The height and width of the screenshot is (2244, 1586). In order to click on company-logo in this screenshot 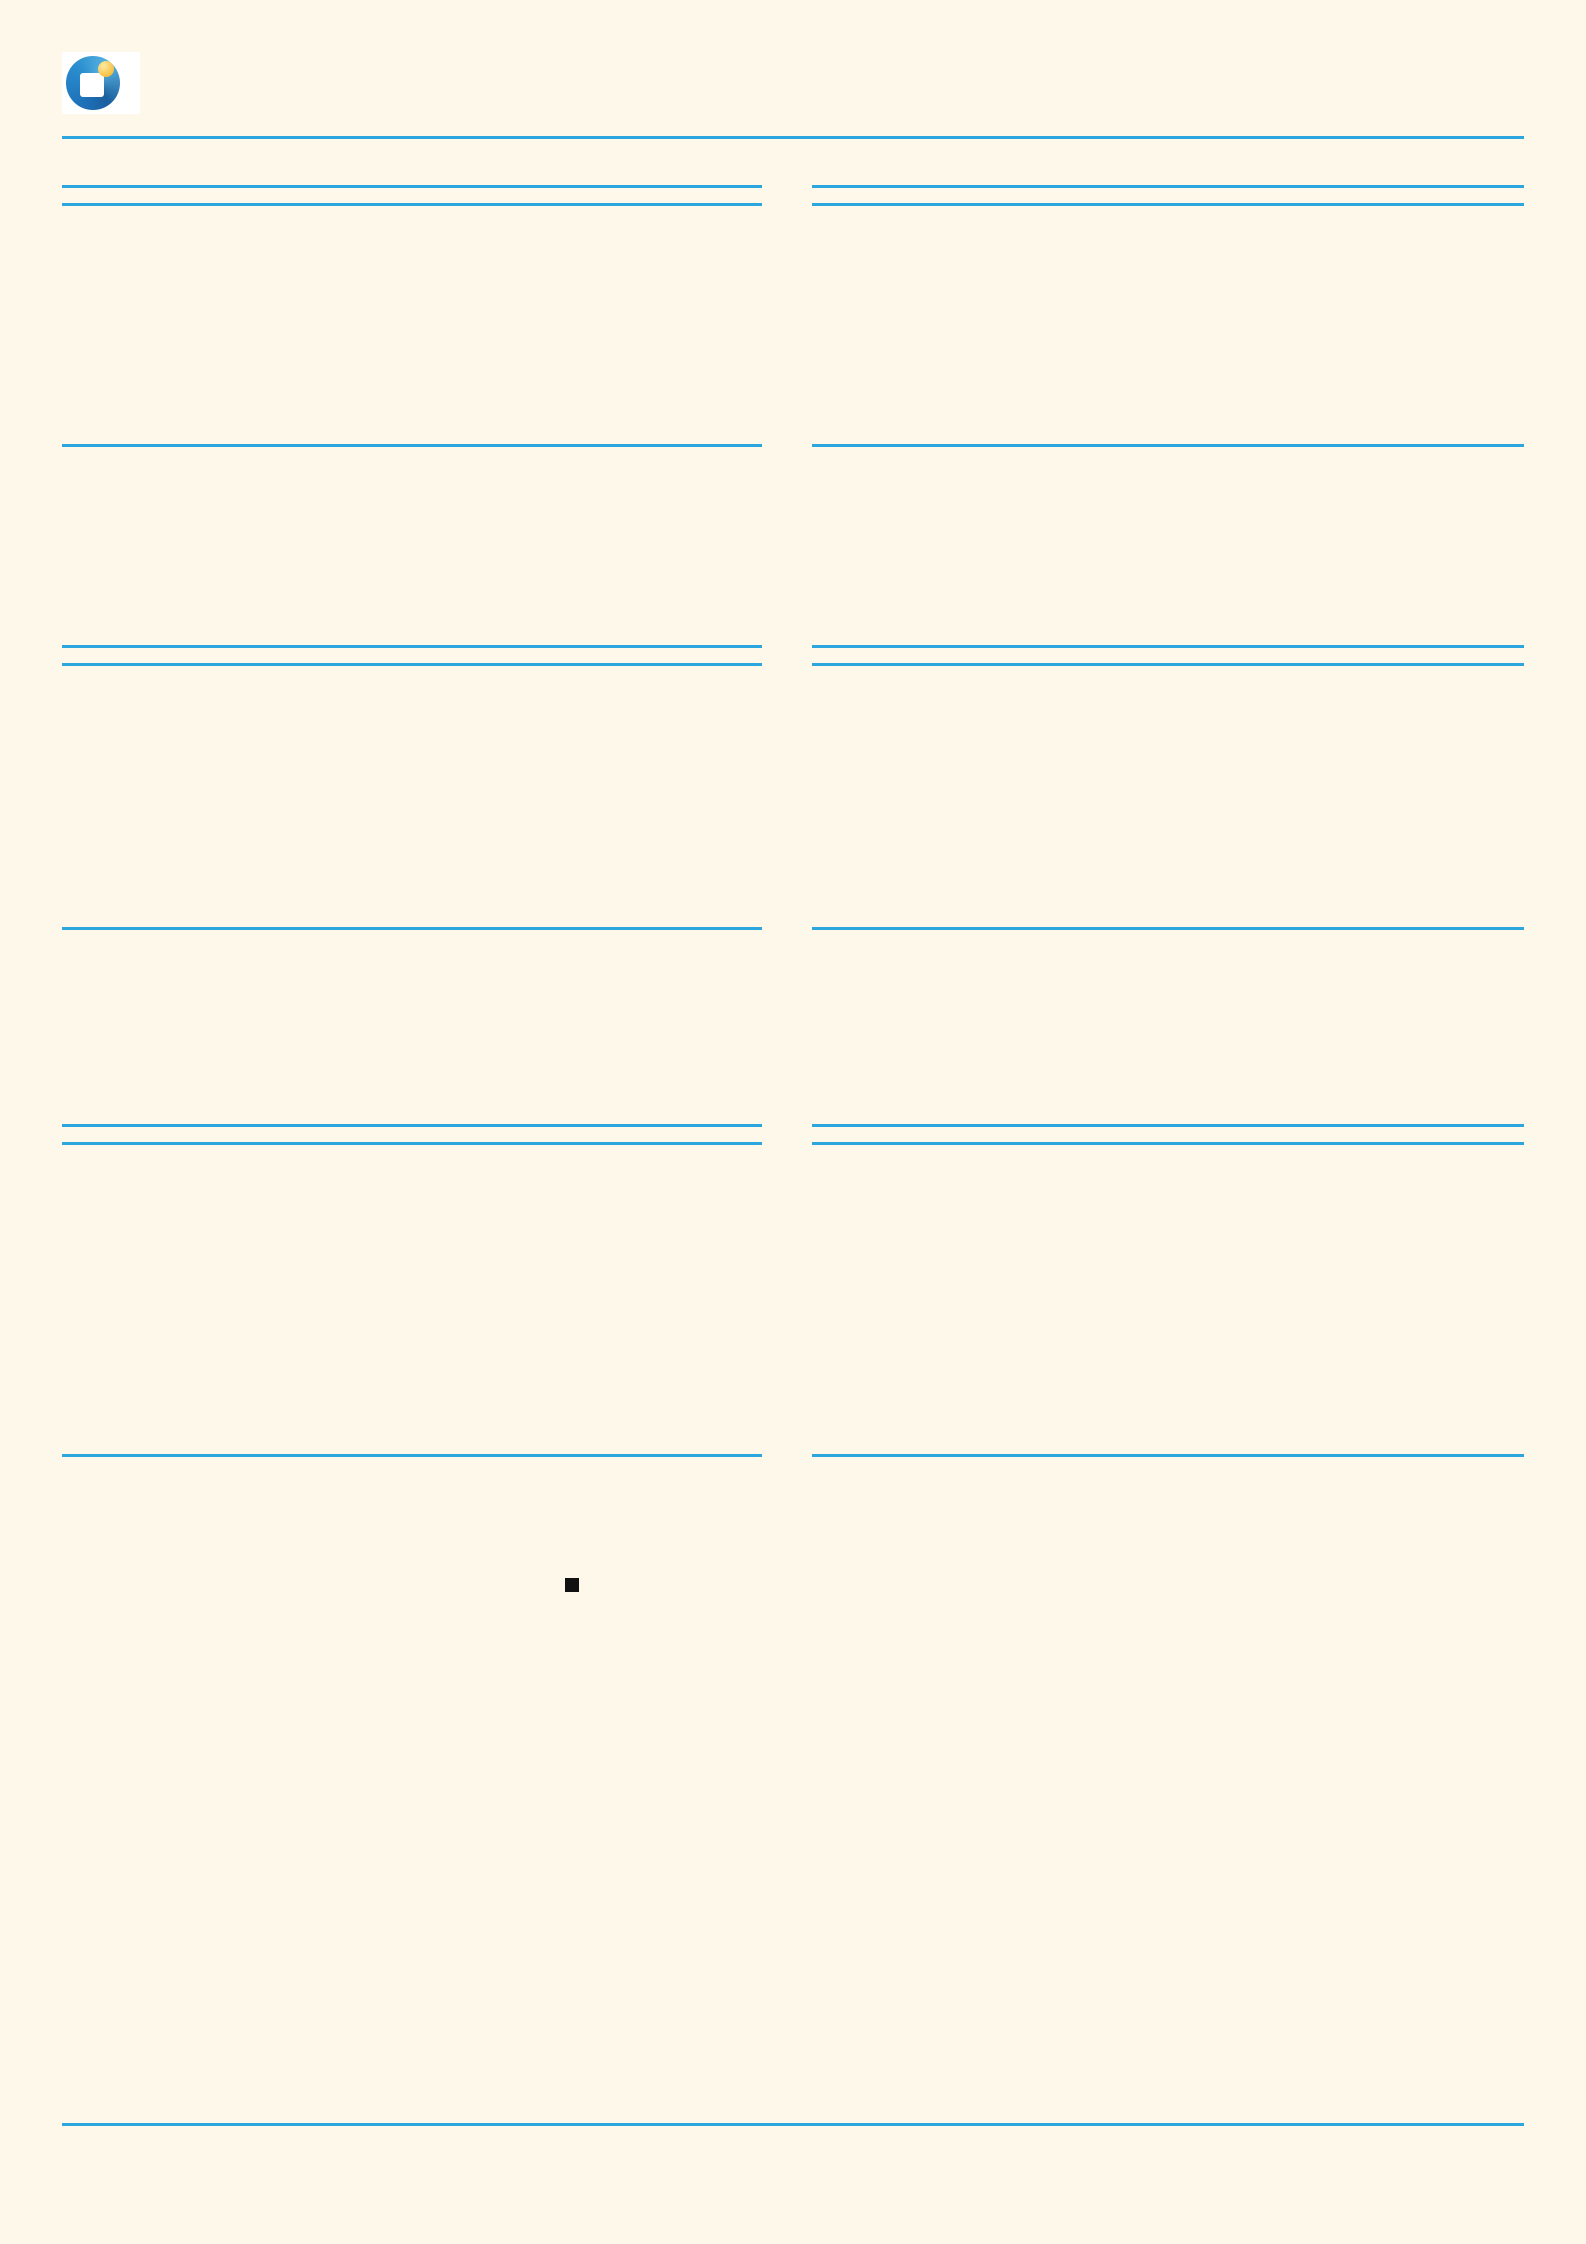, I will do `click(101, 83)`.